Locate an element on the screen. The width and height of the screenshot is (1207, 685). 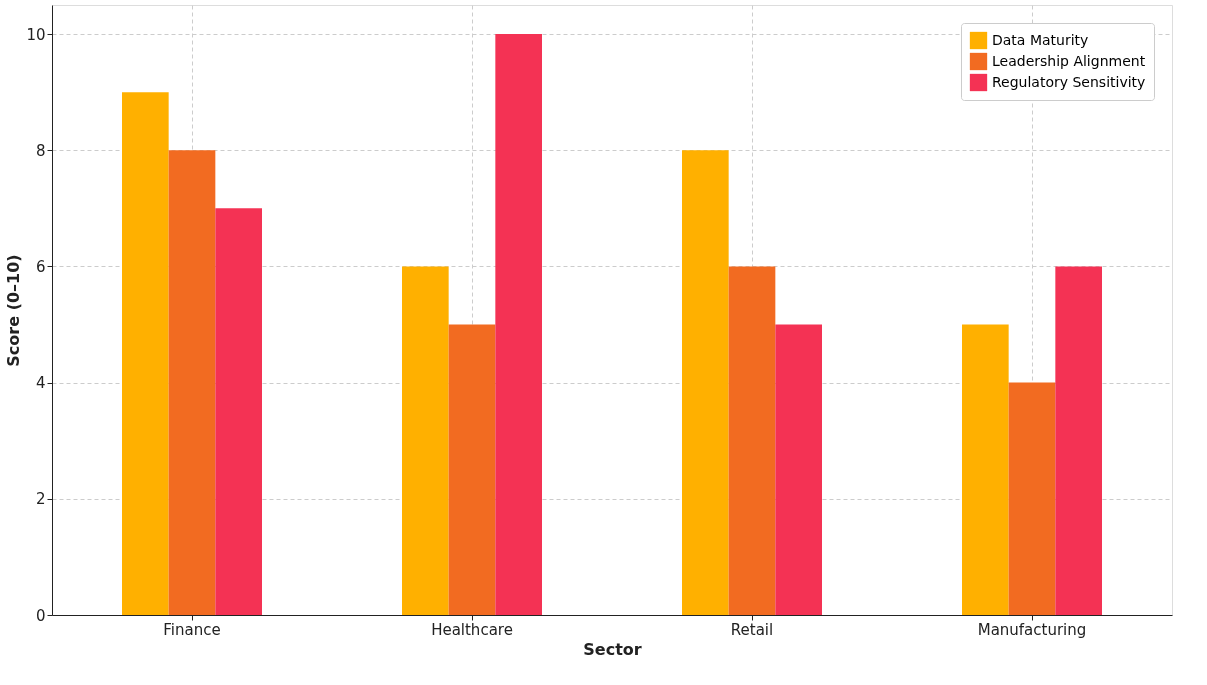
y-tick-label: 6 is located at coordinates (40, 266).